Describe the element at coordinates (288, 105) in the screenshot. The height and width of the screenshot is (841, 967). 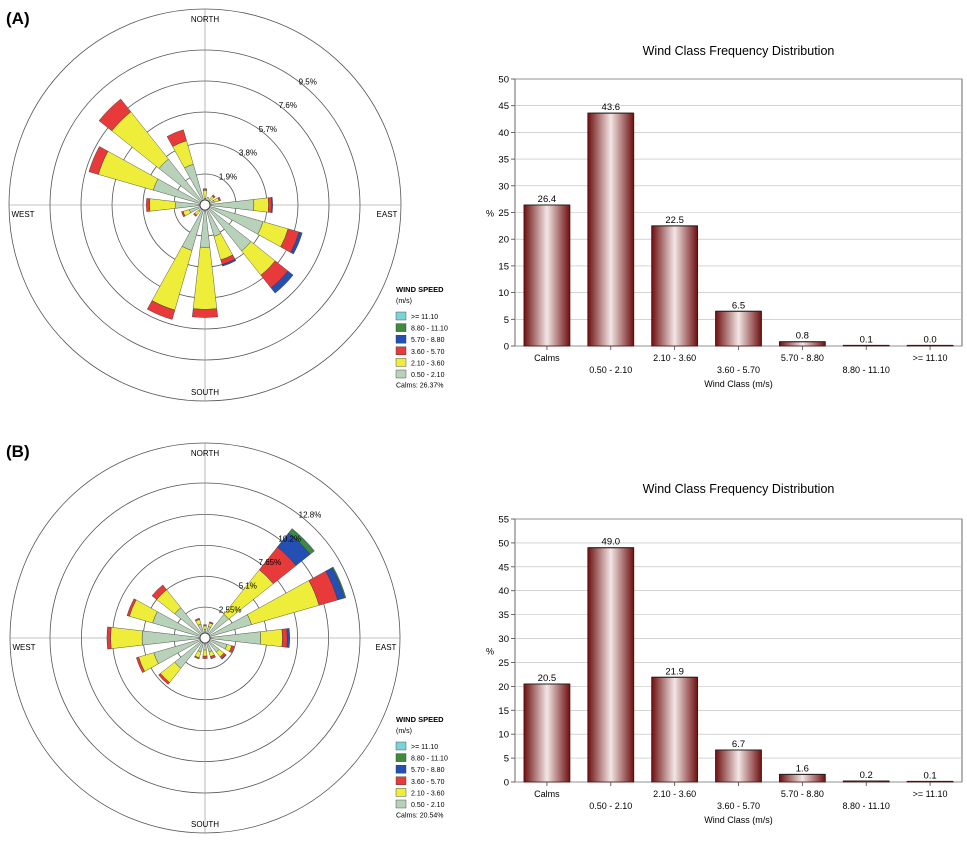
I see `ring-label: 7.6%` at that location.